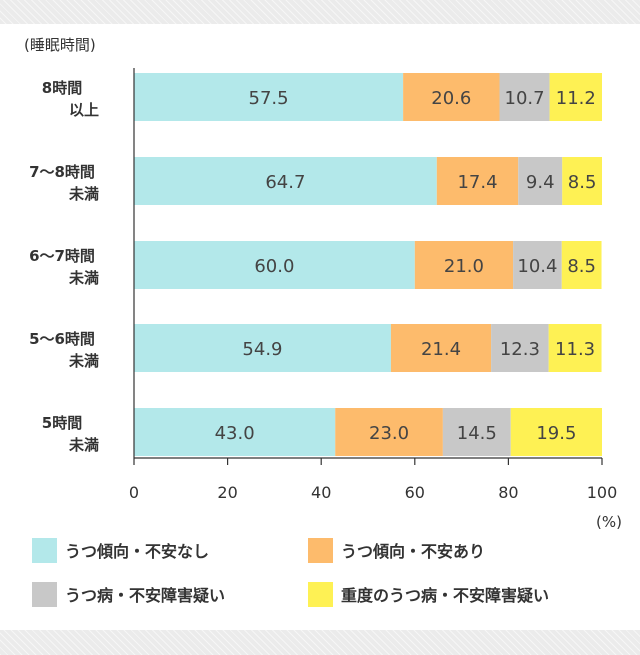  Describe the element at coordinates (62, 339) in the screenshot. I see `category-label-3-0: 5～6時間` at that location.